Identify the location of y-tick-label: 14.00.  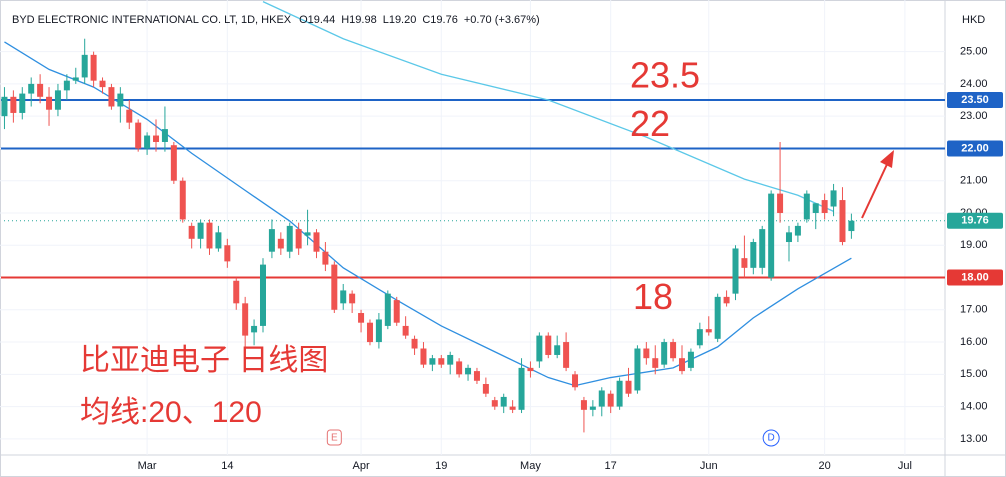
(974, 407).